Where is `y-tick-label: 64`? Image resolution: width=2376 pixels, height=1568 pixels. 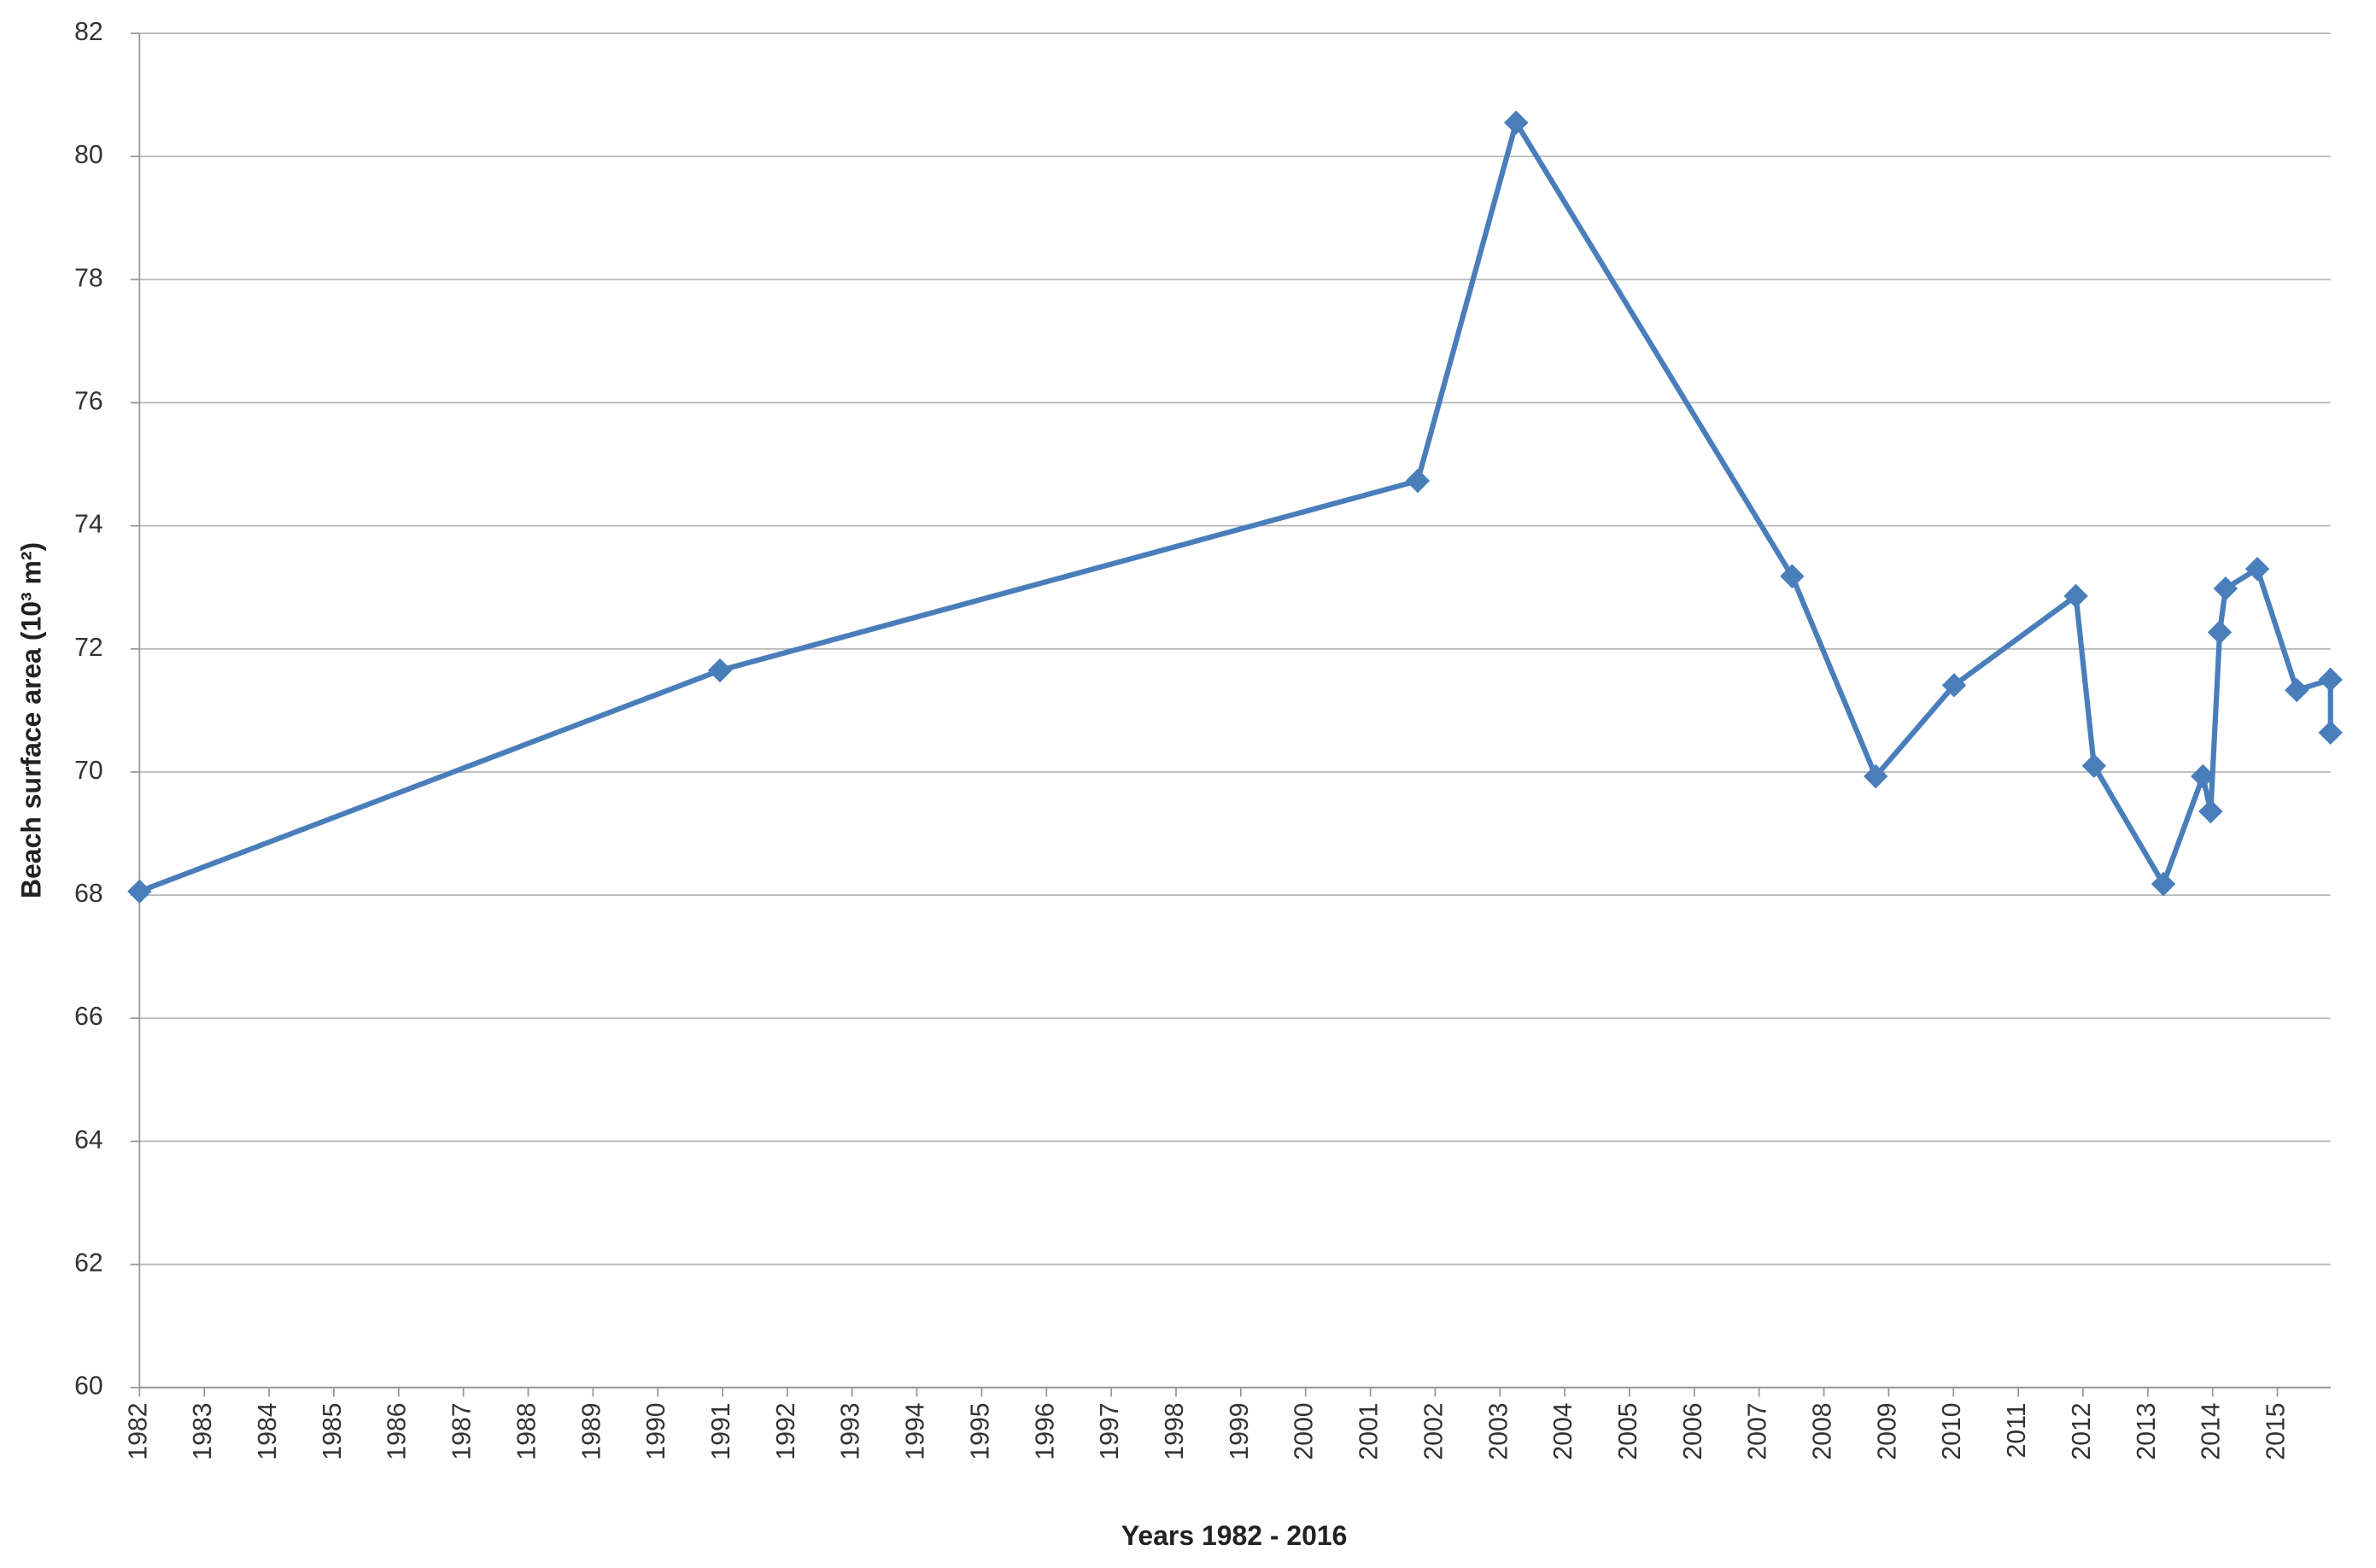
y-tick-label: 64 is located at coordinates (88, 1140).